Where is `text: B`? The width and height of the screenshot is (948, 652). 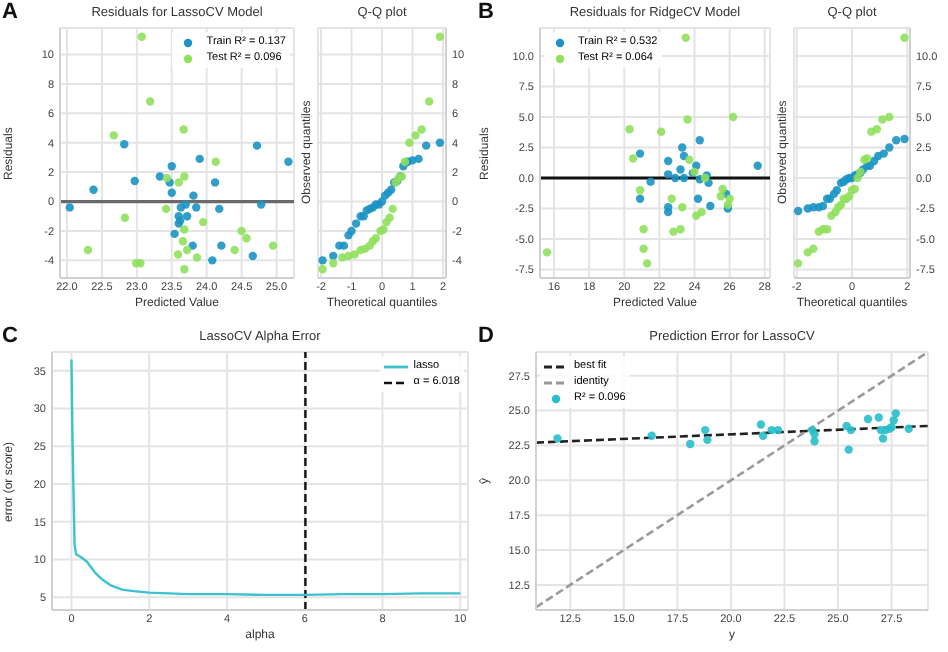
text: B is located at coordinates (486, 12).